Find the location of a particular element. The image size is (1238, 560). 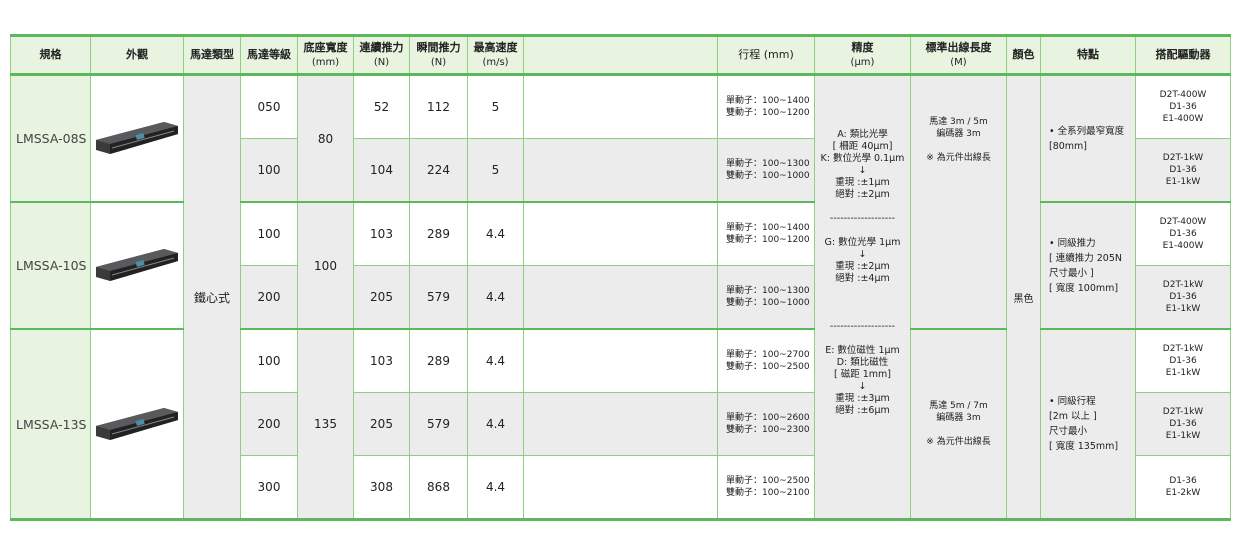

precision-line: ↓ is located at coordinates (862, 170).